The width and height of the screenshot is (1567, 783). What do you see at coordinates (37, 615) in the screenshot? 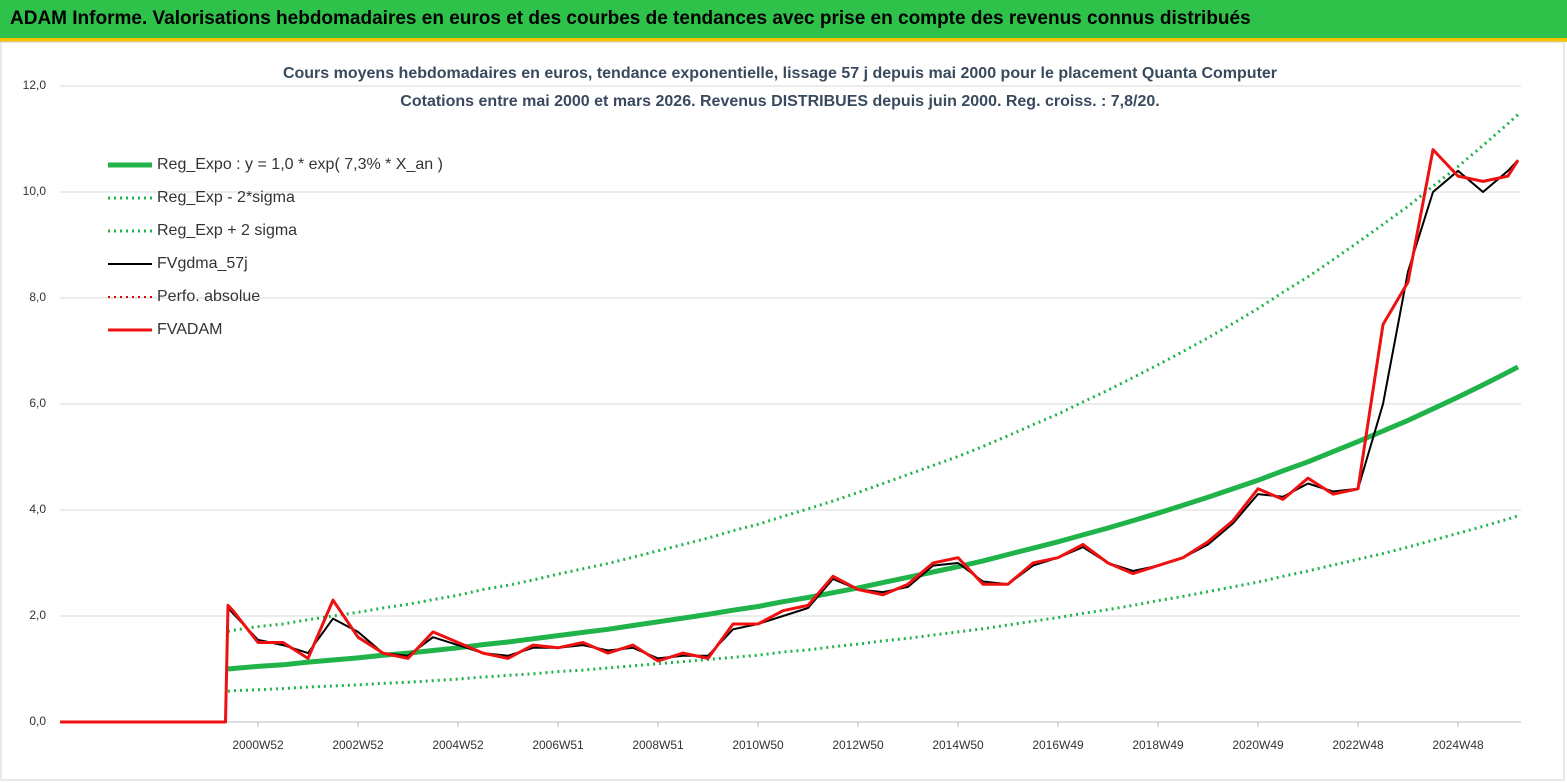
I see `y-tick-label: 2,0` at bounding box center [37, 615].